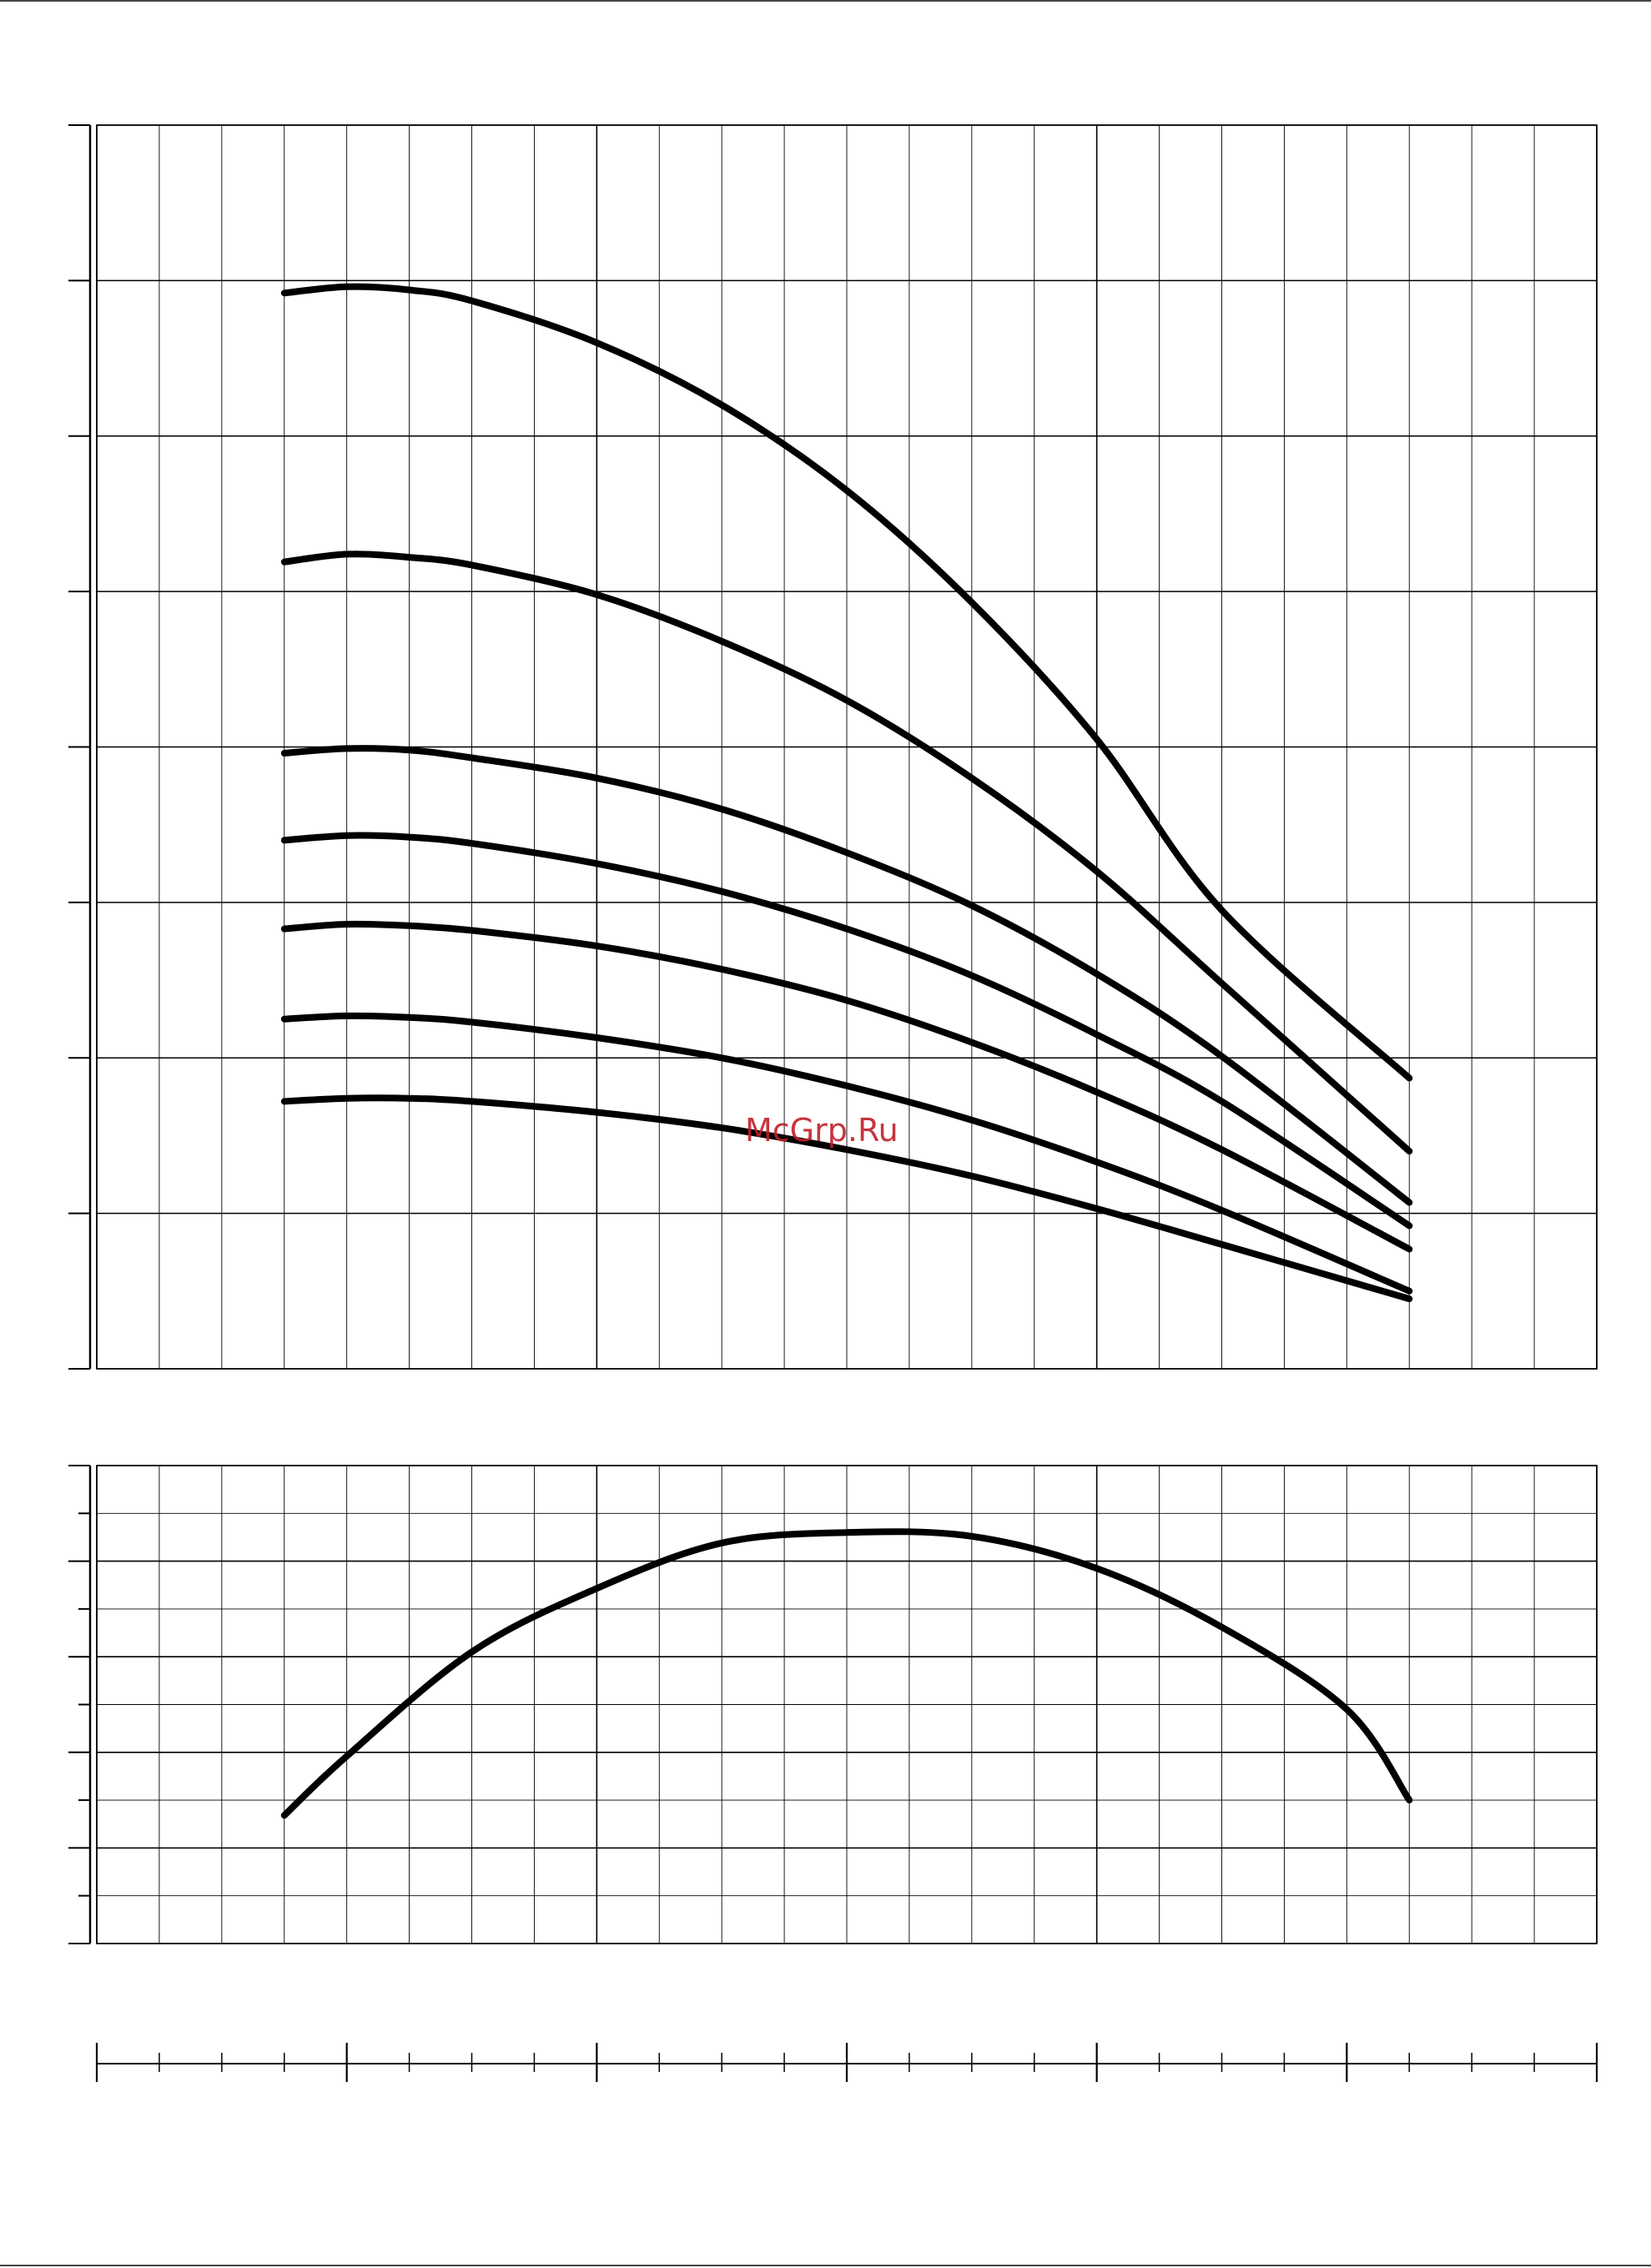  I want to click on watermark: McGrp.Ru, so click(821, 1130).